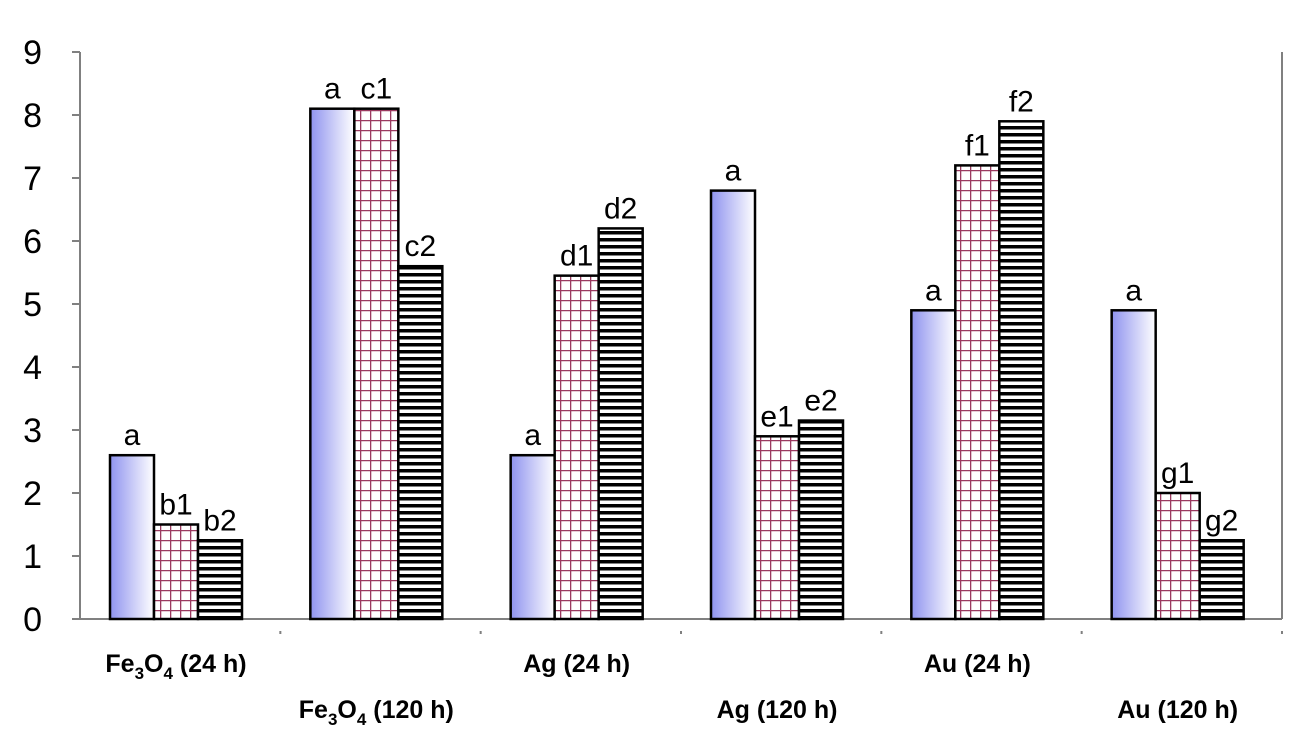  What do you see at coordinates (777, 710) in the screenshot?
I see `category-label: Ag (120 h)` at bounding box center [777, 710].